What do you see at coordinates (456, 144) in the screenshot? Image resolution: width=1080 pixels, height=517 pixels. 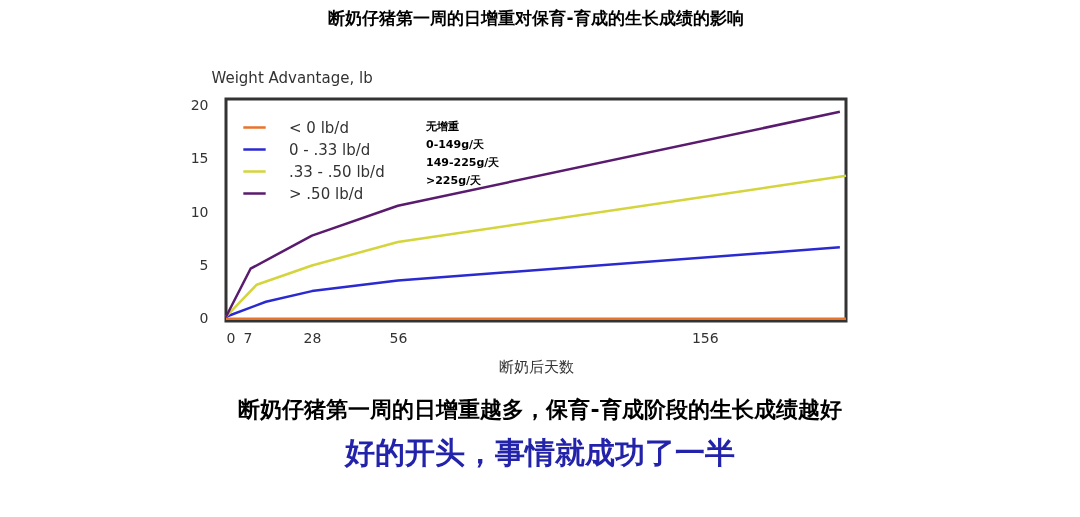 I see `annotation: 0-149g/天` at bounding box center [456, 144].